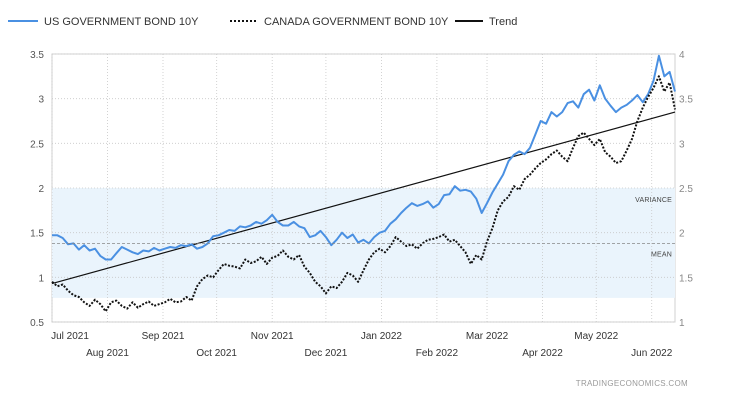 Image resolution: width=730 pixels, height=400 pixels. Describe the element at coordinates (682, 234) in the screenshot. I see `y-right-tick-label: 2` at that location.